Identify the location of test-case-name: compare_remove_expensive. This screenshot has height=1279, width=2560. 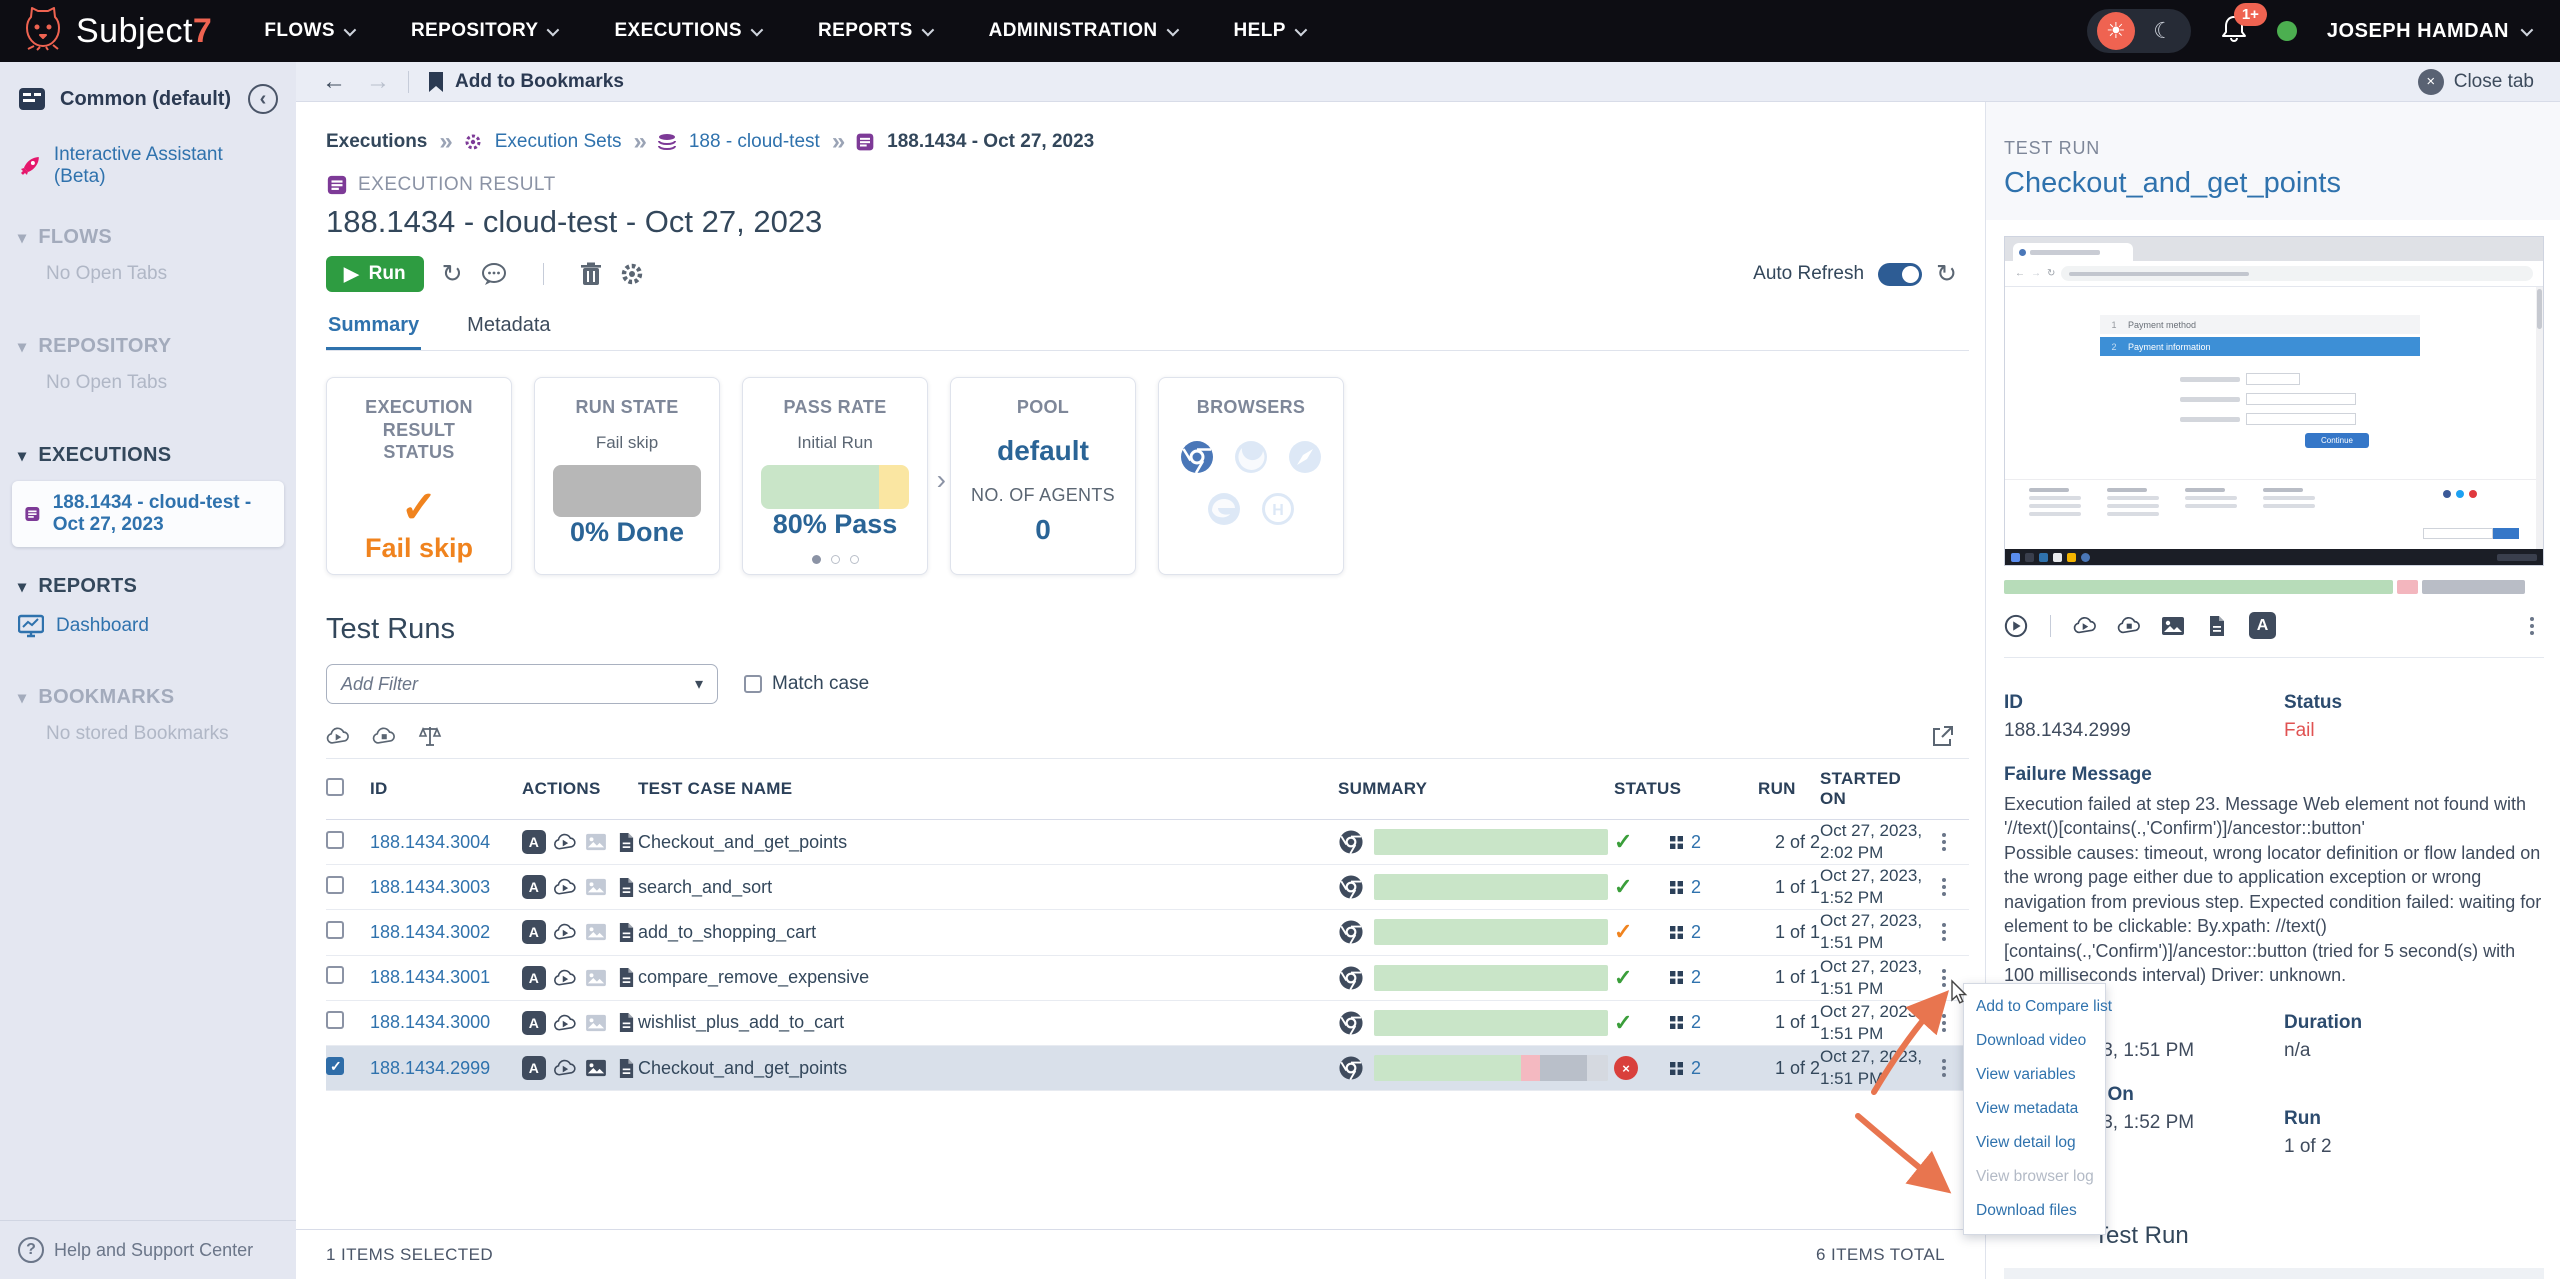
(754, 977).